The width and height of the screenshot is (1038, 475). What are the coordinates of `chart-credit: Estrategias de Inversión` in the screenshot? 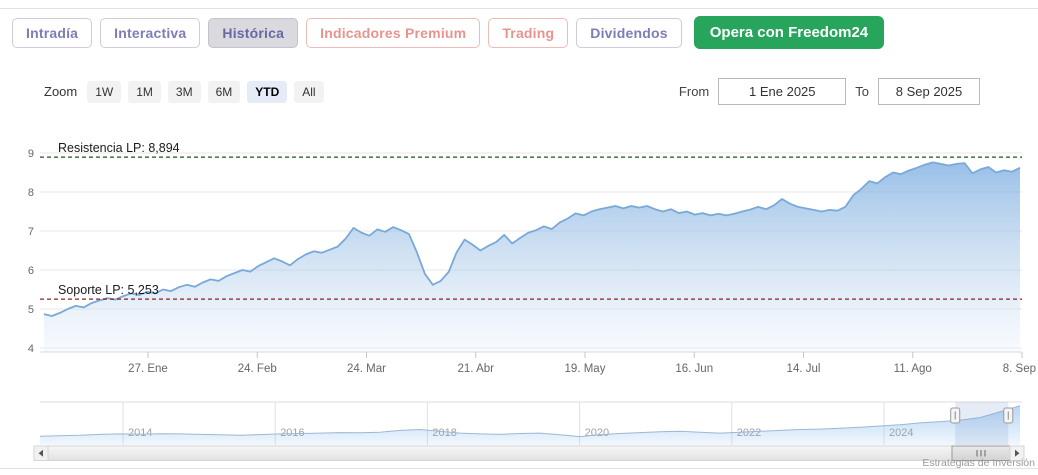 It's located at (978, 463).